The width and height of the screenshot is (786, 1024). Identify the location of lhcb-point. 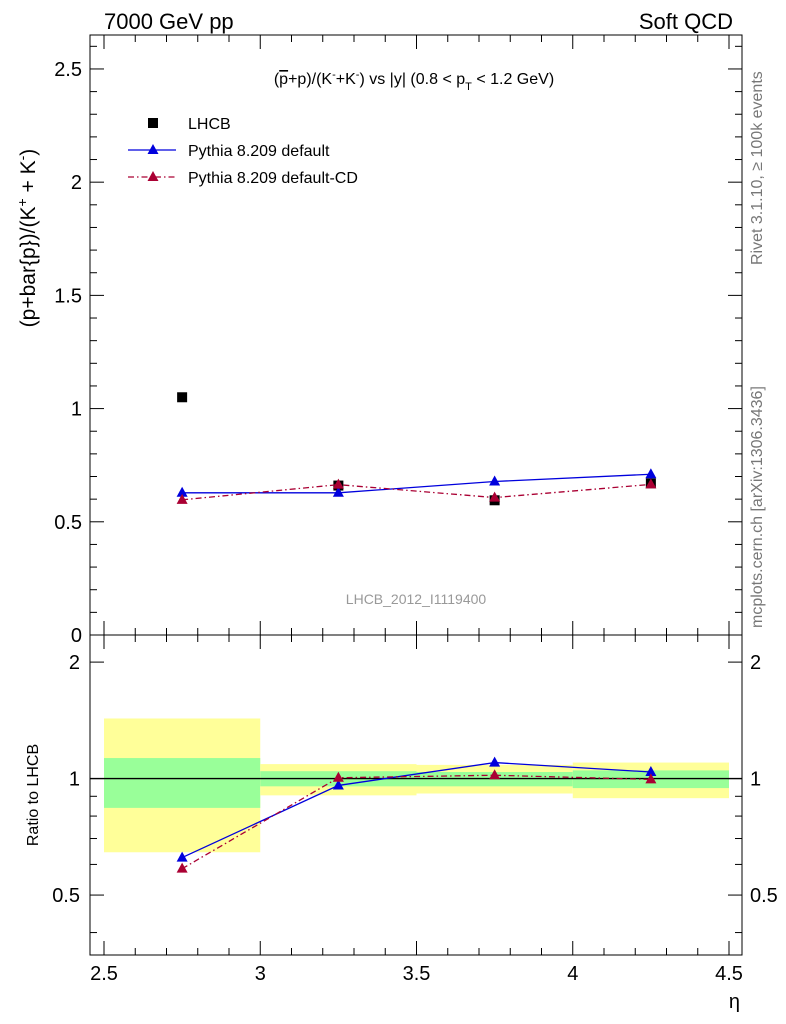
(182, 397).